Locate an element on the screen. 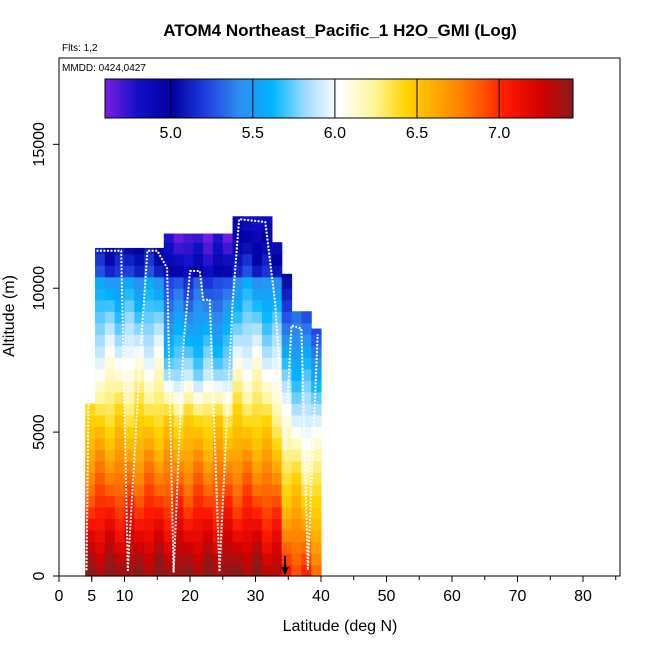  y-tick-label: 0 is located at coordinates (39, 575).